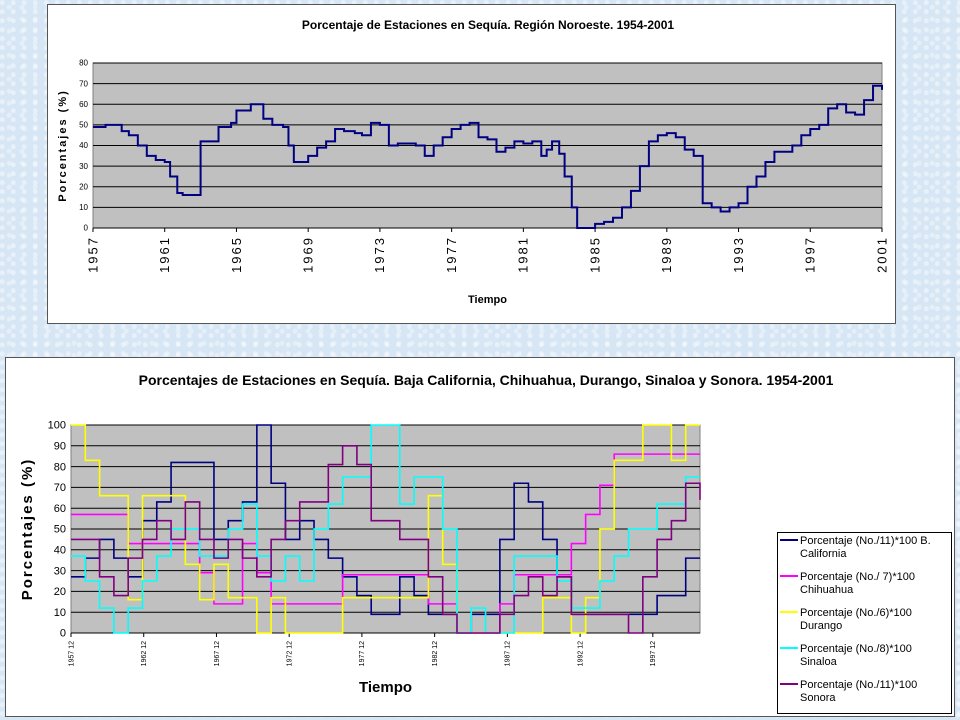  Describe the element at coordinates (666, 254) in the screenshot. I see `x-tick-label: 1989` at that location.